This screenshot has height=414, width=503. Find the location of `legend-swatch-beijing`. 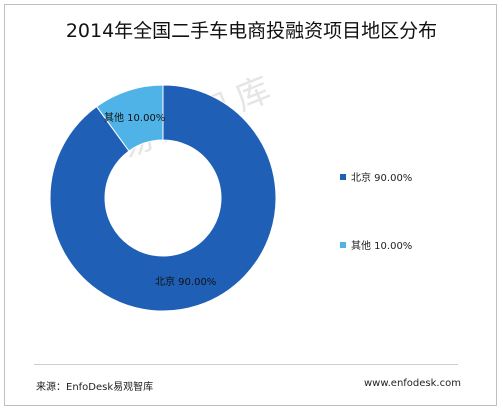

legend-swatch-beijing is located at coordinates (343, 176).